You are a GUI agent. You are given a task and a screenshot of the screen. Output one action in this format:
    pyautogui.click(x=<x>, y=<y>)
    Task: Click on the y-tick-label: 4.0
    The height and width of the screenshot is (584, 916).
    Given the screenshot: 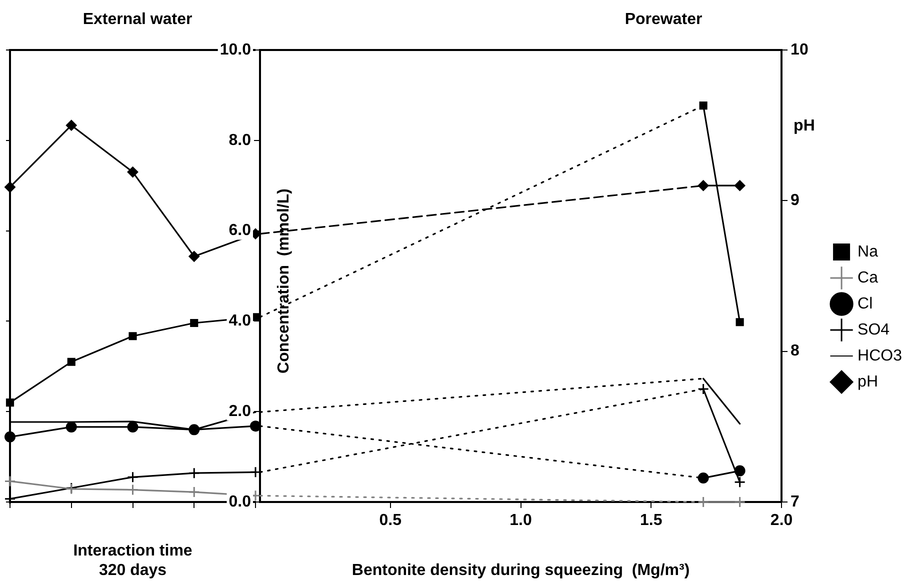 What is the action you would take?
    pyautogui.click(x=240, y=321)
    